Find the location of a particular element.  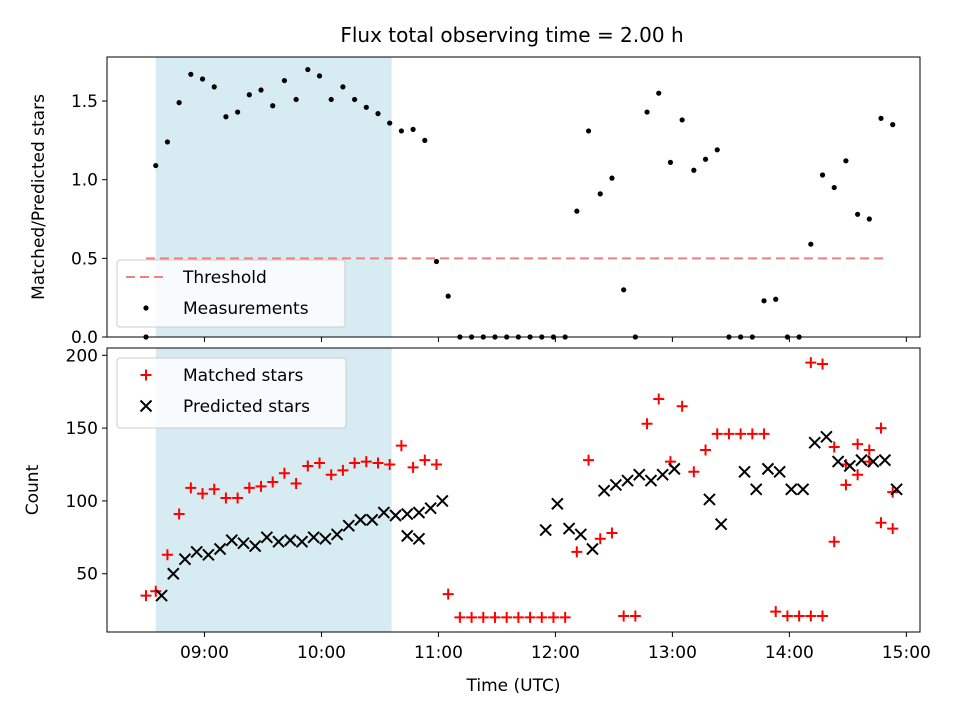

y-tick-label: 200 is located at coordinates (82, 356).